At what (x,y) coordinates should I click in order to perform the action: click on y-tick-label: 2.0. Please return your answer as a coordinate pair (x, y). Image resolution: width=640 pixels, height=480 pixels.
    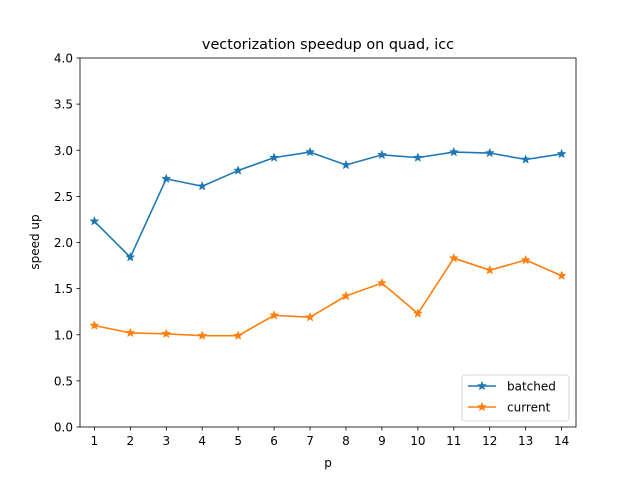
    Looking at the image, I should click on (63, 243).